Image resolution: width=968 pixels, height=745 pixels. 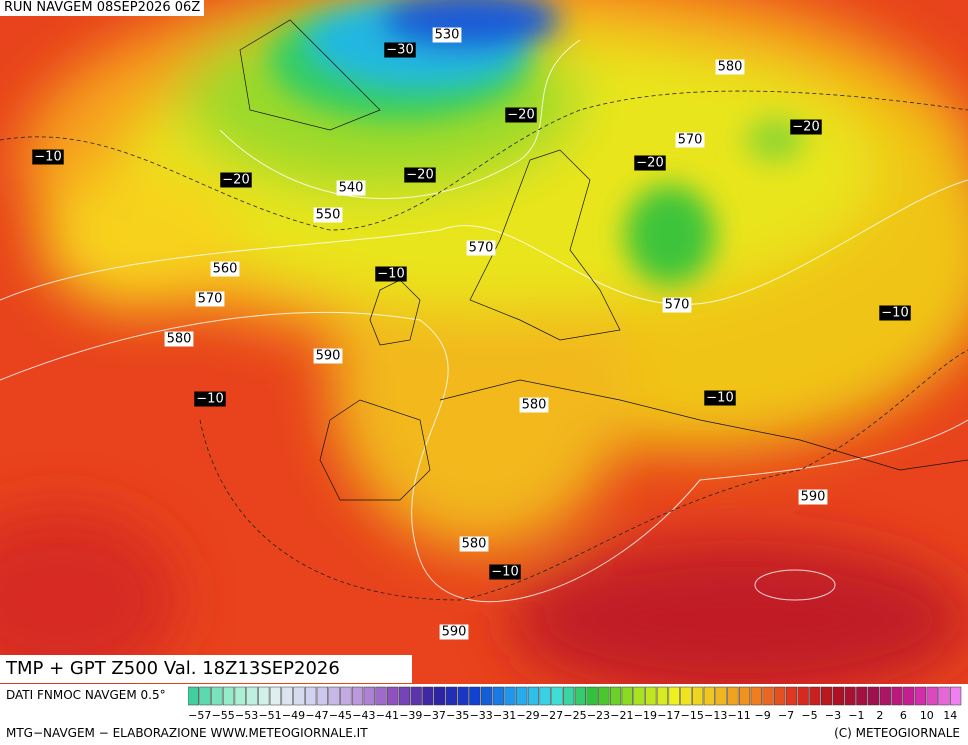 I want to click on legend-label: −57, so click(x=199, y=715).